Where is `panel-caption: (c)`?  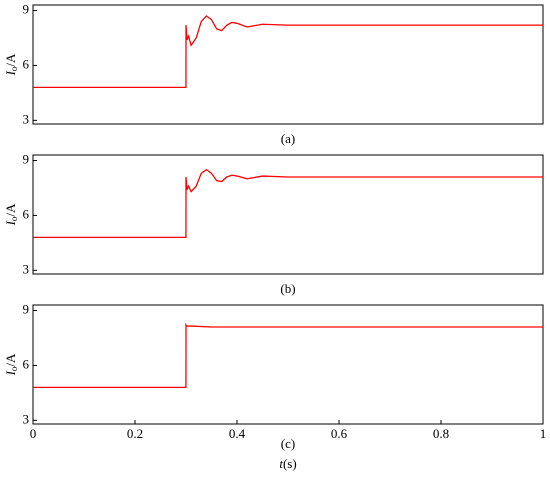 panel-caption: (c) is located at coordinates (288, 443).